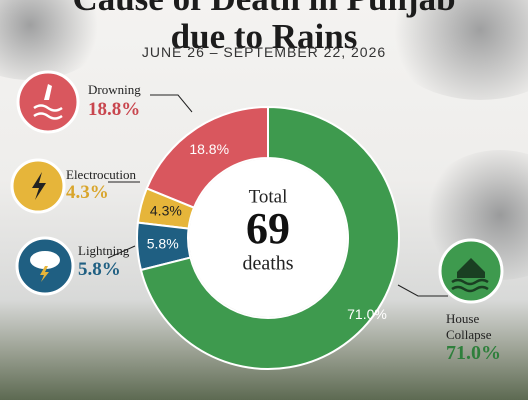 This screenshot has height=400, width=528. Describe the element at coordinates (114, 109) in the screenshot. I see `legend-value: 18.8%` at that location.